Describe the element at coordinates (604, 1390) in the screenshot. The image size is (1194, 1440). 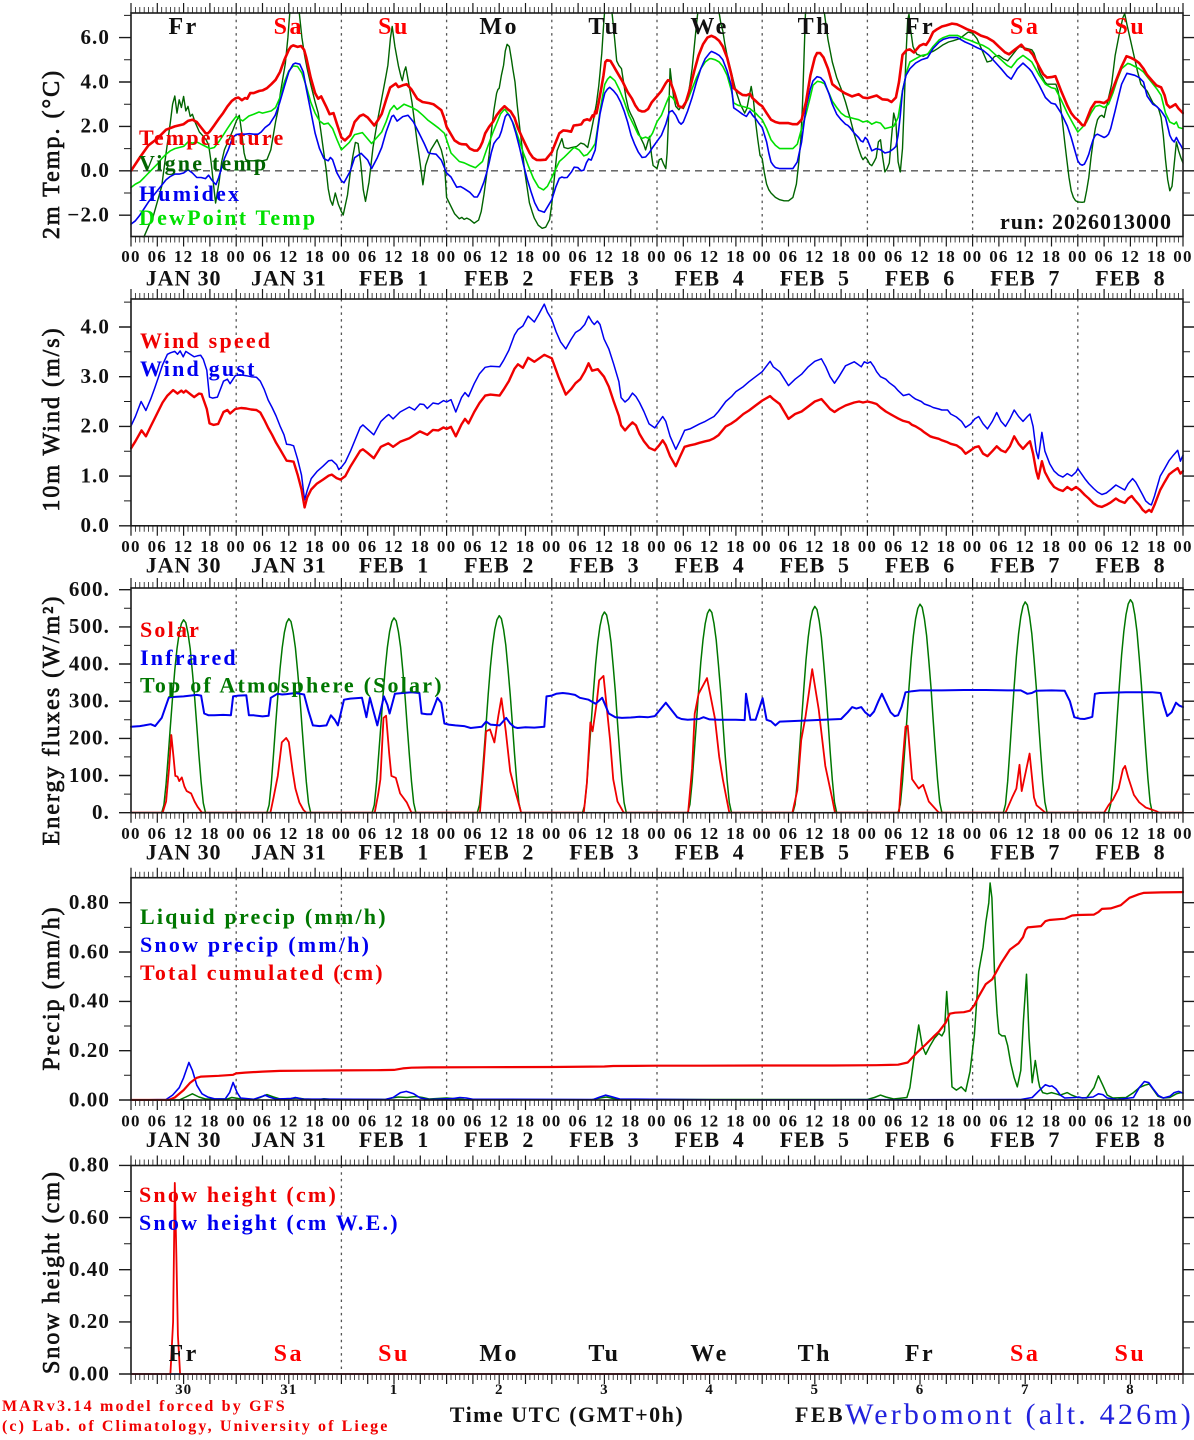
I see `svg-text: 3` at that location.